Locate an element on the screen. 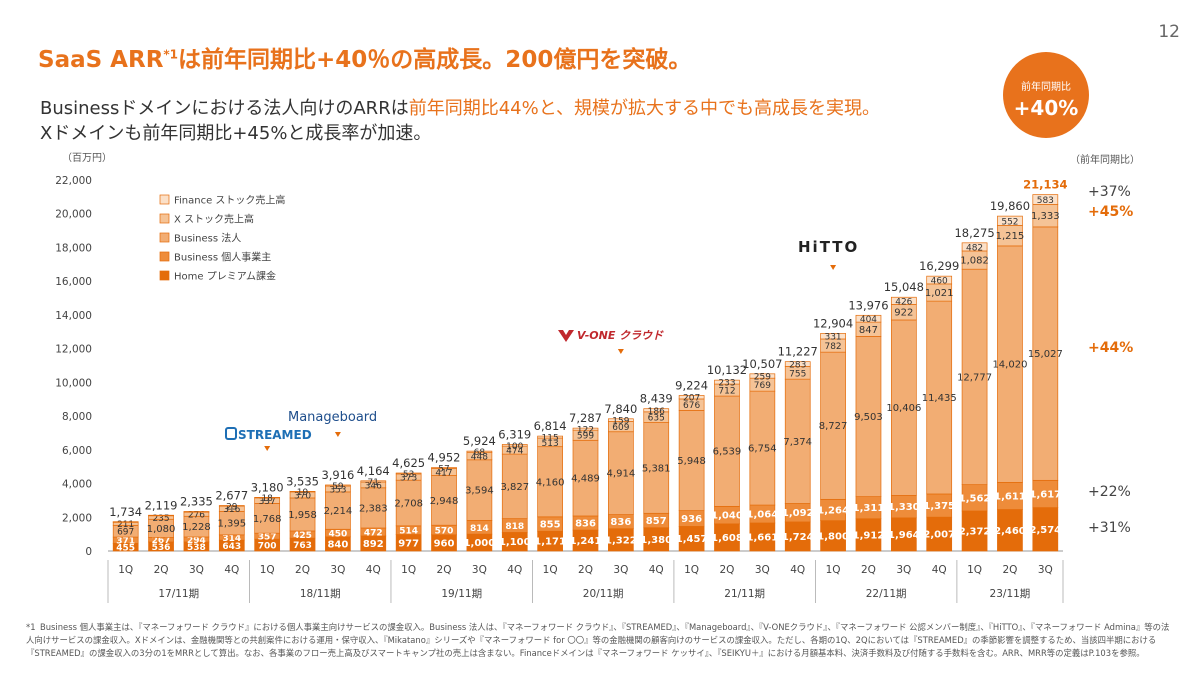  data-label: 755 is located at coordinates (797, 374).